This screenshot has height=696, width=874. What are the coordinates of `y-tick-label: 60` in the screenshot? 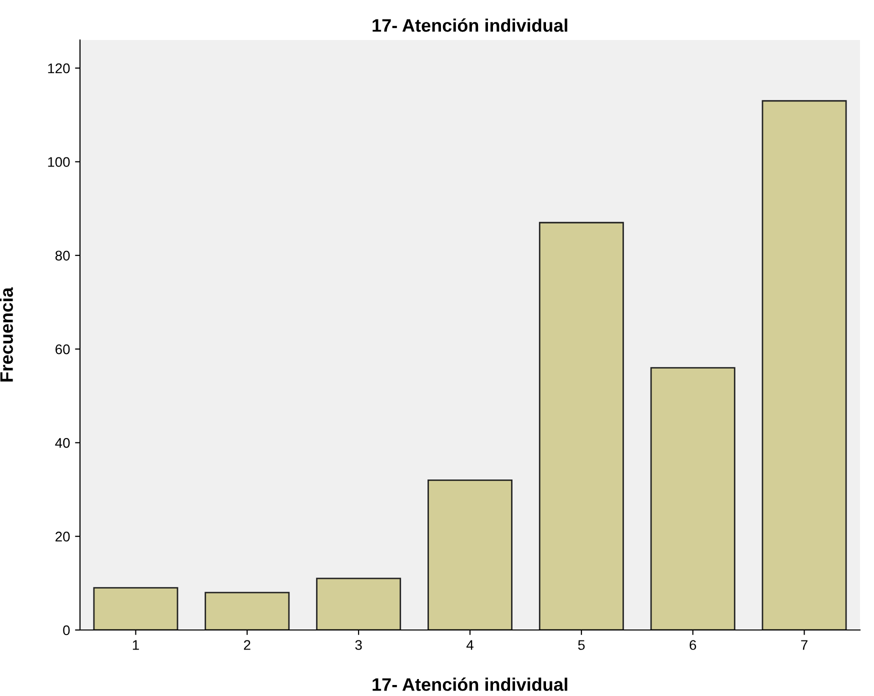 It's located at (63, 349).